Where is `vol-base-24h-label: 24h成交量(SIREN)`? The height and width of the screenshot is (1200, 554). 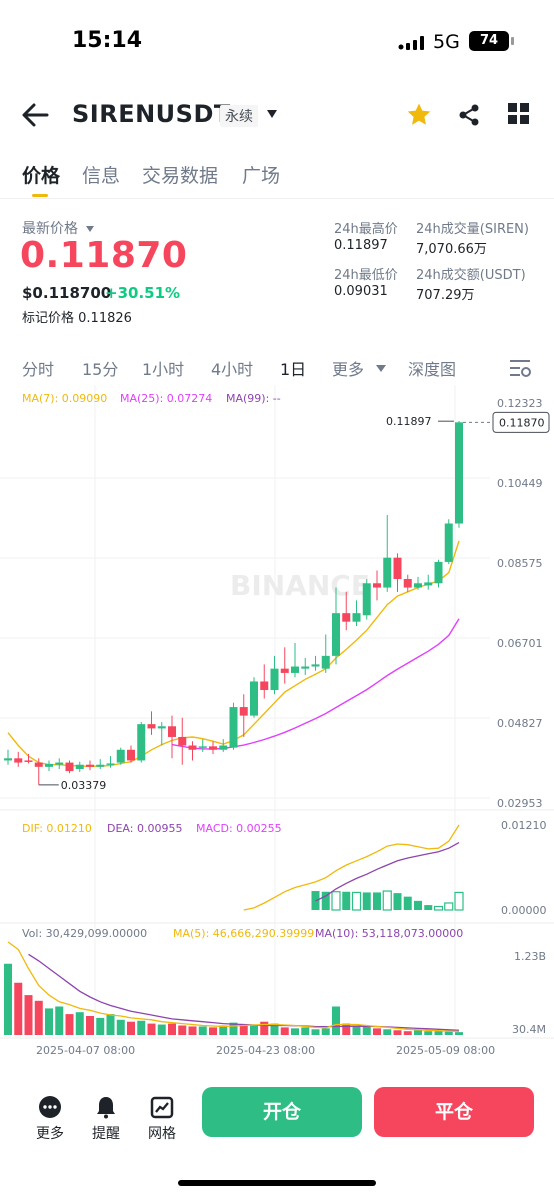 vol-base-24h-label: 24h成交量(SIREN) is located at coordinates (472, 229).